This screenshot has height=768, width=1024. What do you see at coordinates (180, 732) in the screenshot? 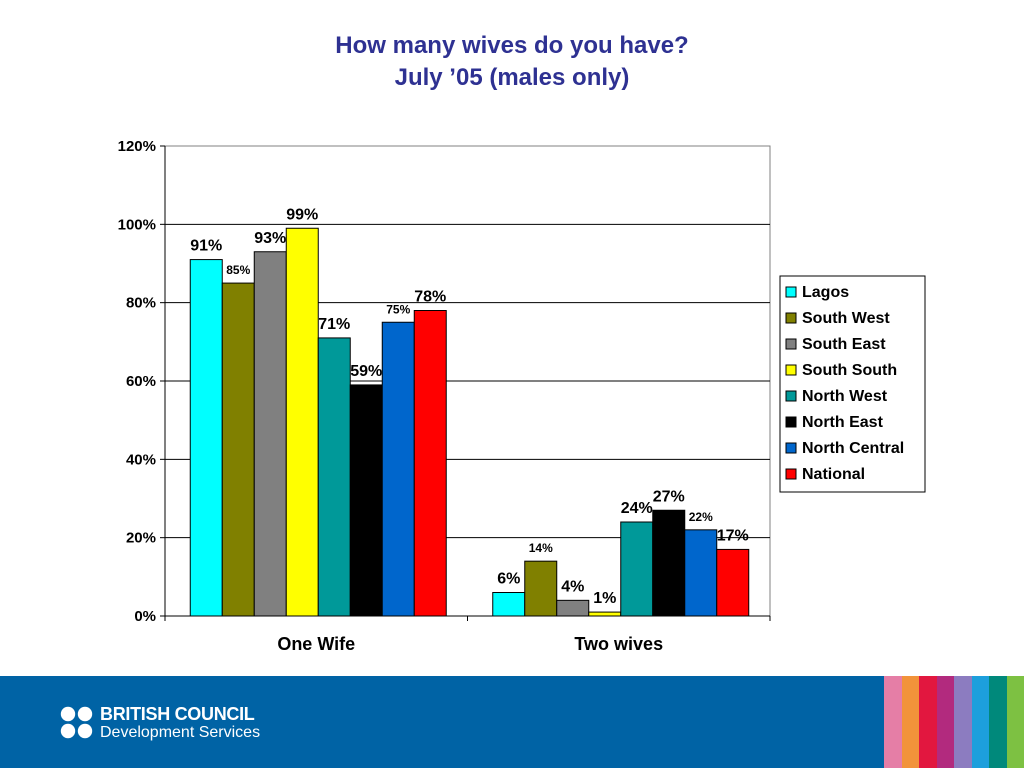
I see `brand-subtitle: Development Services` at bounding box center [180, 732].